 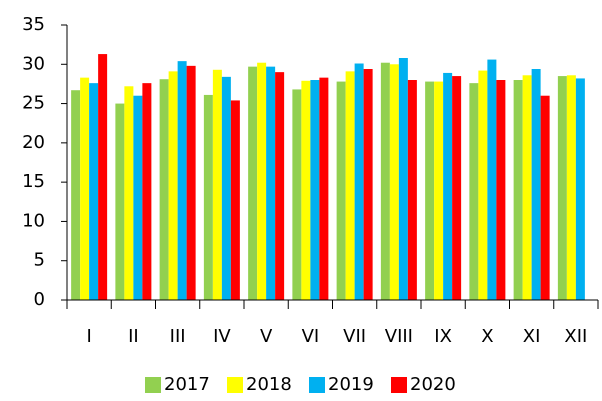 I want to click on y-tick-label: 15, so click(x=33, y=181).